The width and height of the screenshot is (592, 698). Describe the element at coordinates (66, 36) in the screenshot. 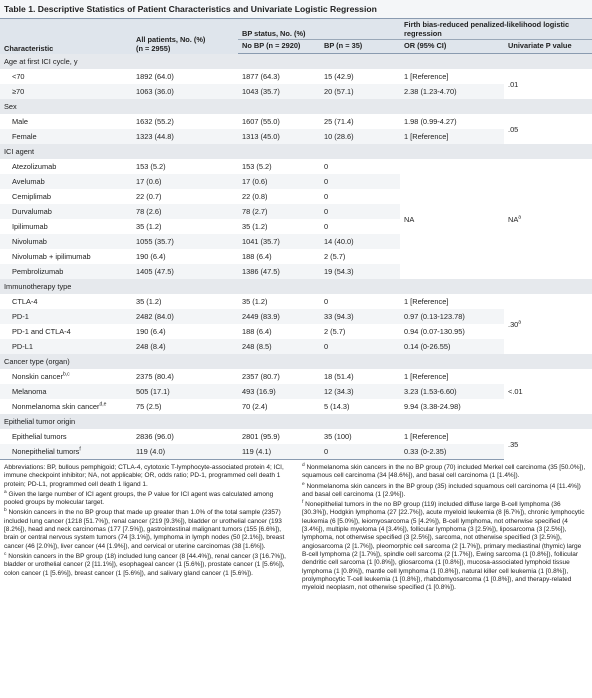

I see `header-cell: Characteristic` at that location.